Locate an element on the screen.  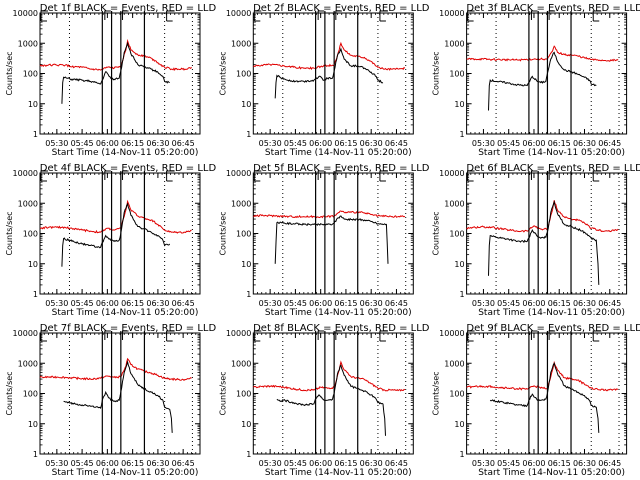
panel-title: Det 9f BLACK = Events, RED = LLD is located at coordinates (553, 328).